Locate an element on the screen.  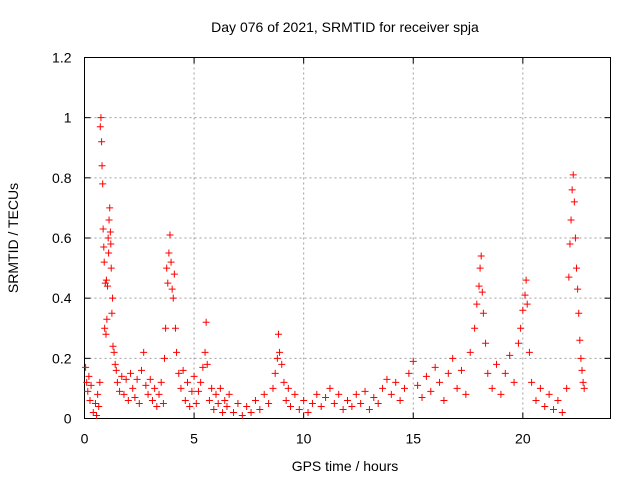
x-axis-title: GPS time / hours is located at coordinates (345, 466).